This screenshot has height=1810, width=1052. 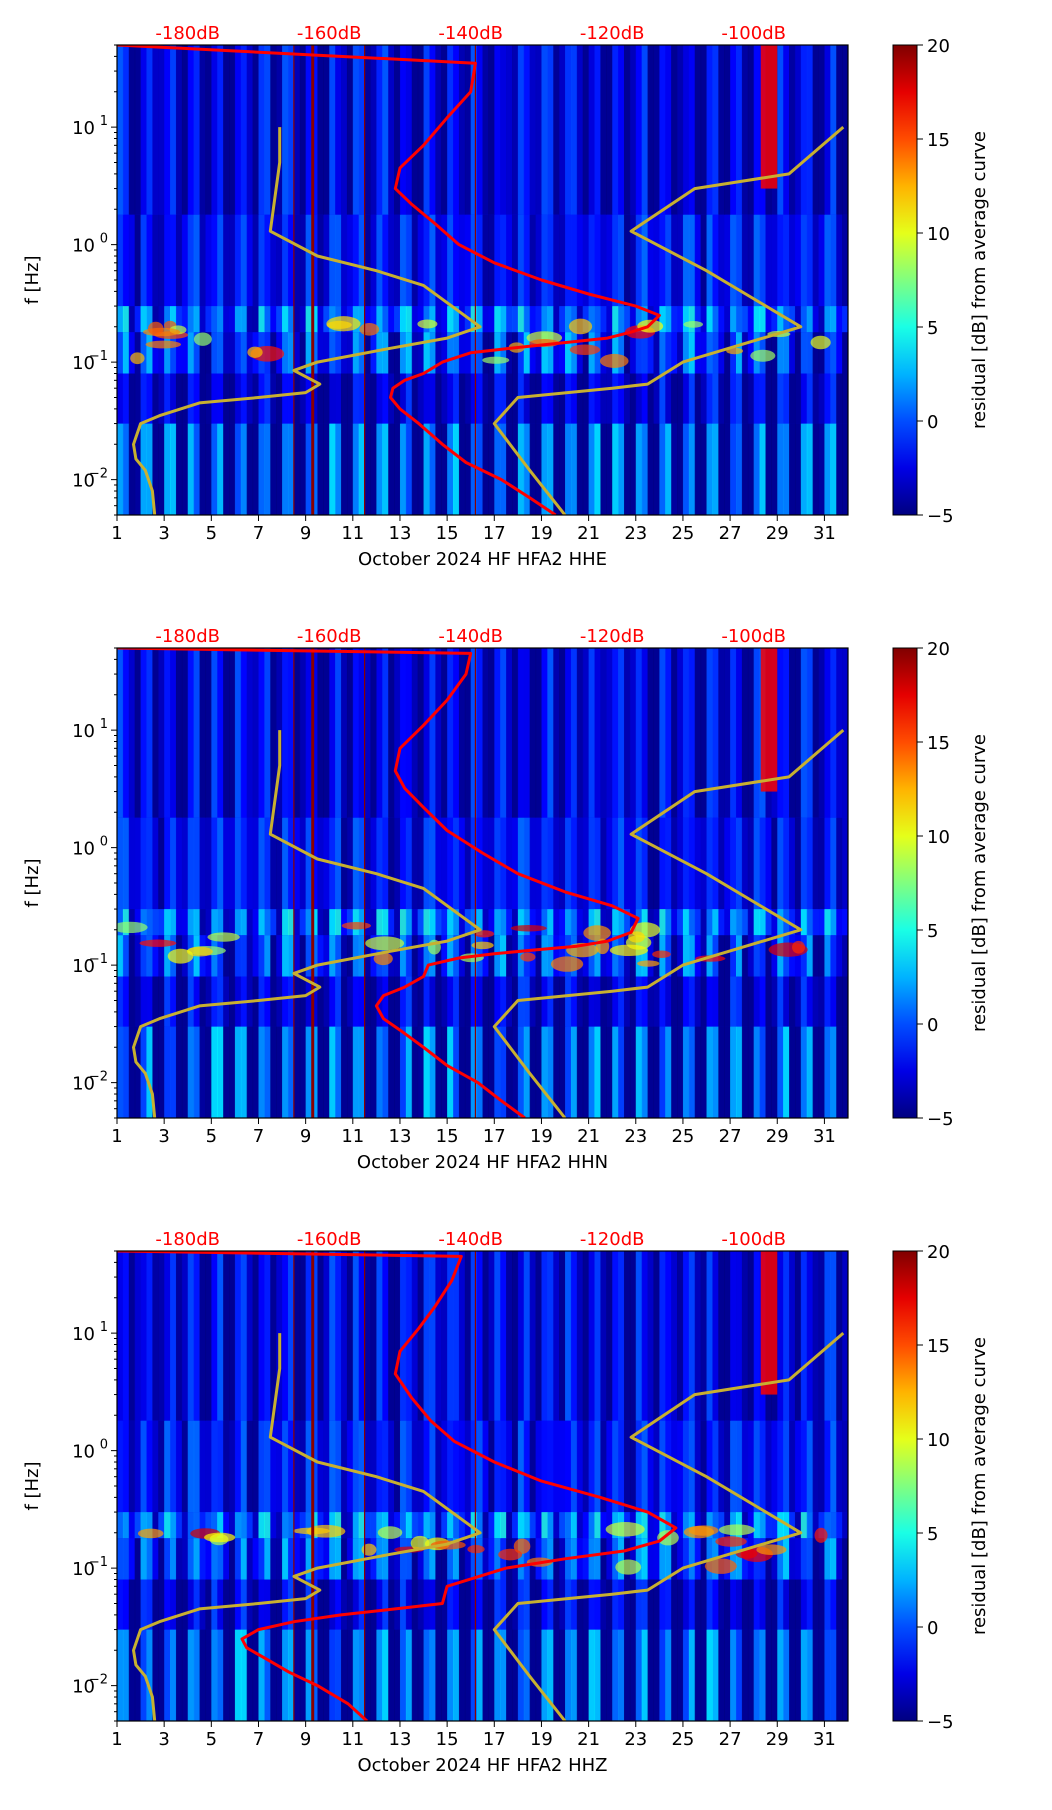 I want to click on x-tick-label: 7, so click(x=258, y=1739).